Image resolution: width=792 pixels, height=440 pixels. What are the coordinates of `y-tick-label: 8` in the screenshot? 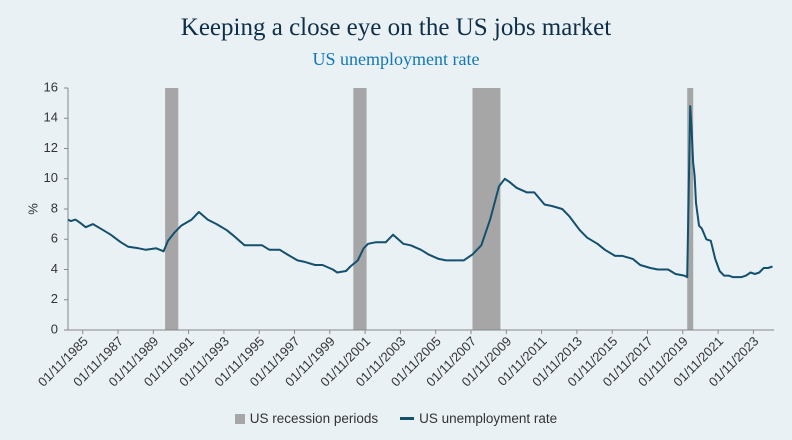 It's located at (54, 207).